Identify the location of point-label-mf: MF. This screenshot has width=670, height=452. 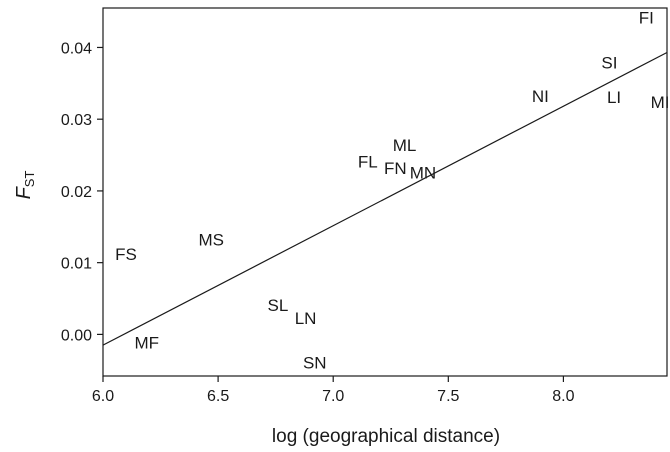
(146, 342).